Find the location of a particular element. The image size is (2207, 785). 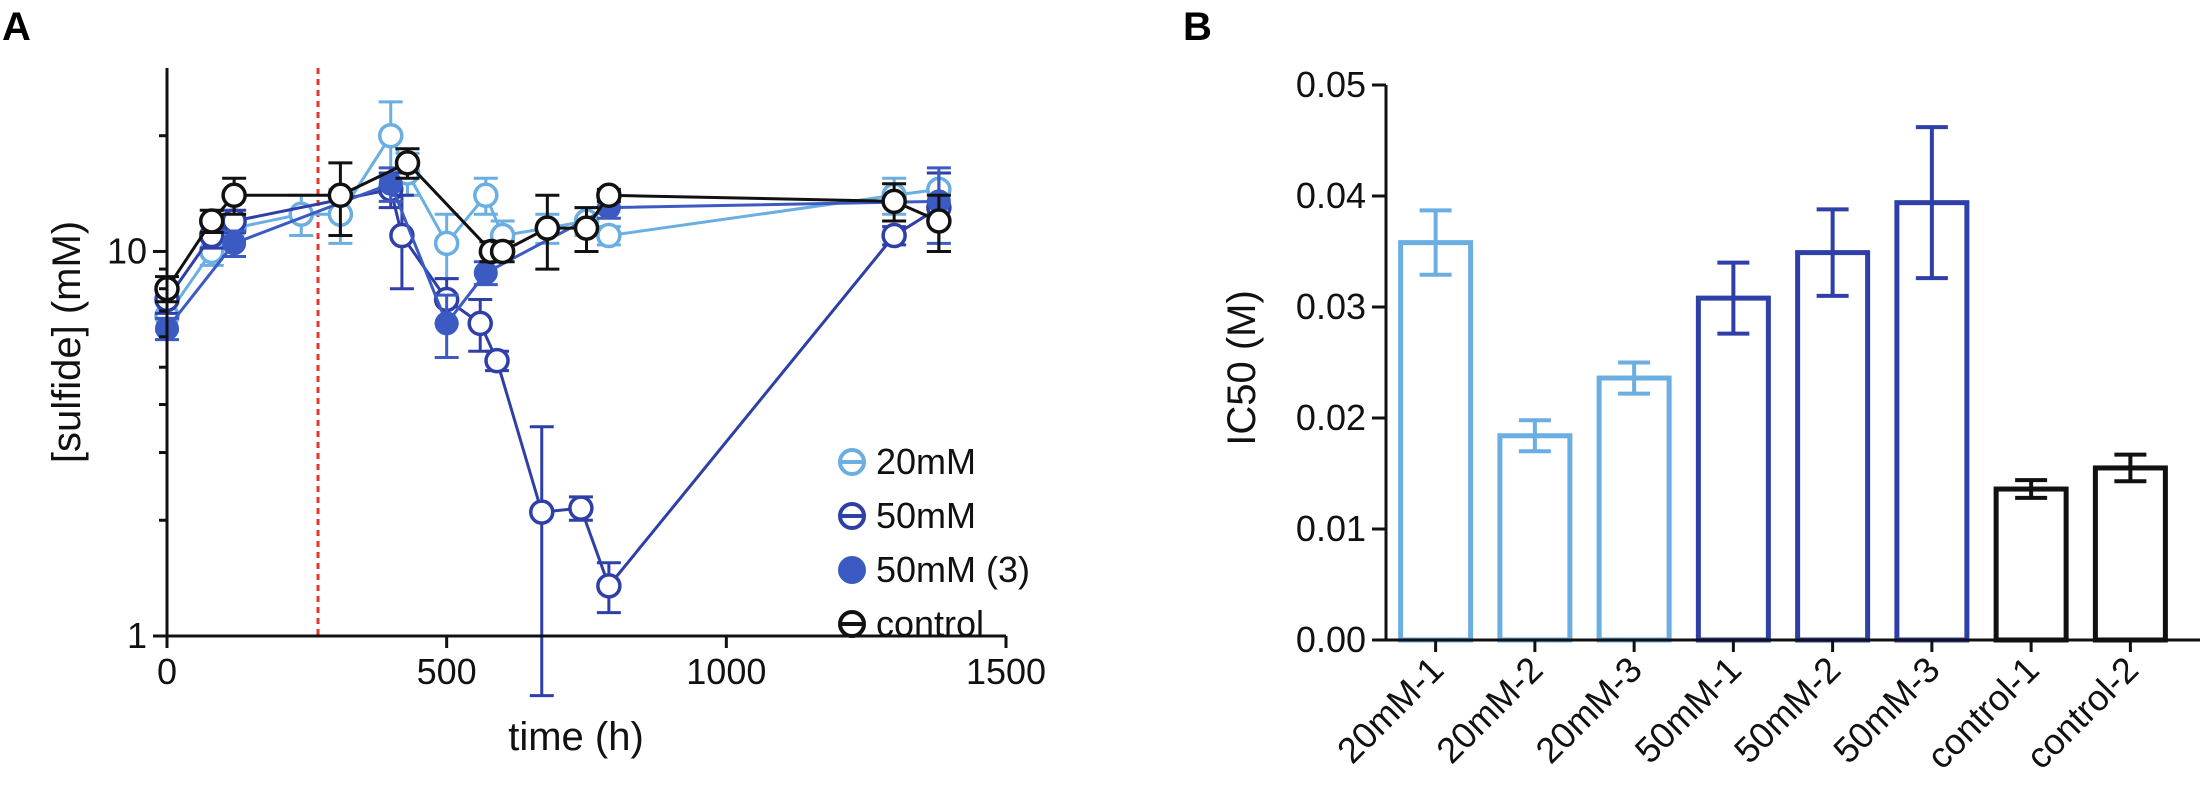

y-axis-title-b: IC50 (M) is located at coordinates (1242, 368).